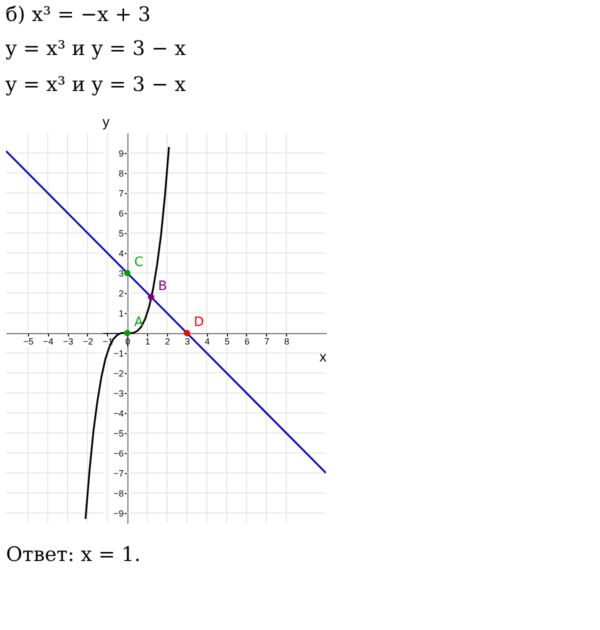 The height and width of the screenshot is (630, 600). What do you see at coordinates (118, 393) in the screenshot?
I see `y-tick-label: −3` at bounding box center [118, 393].